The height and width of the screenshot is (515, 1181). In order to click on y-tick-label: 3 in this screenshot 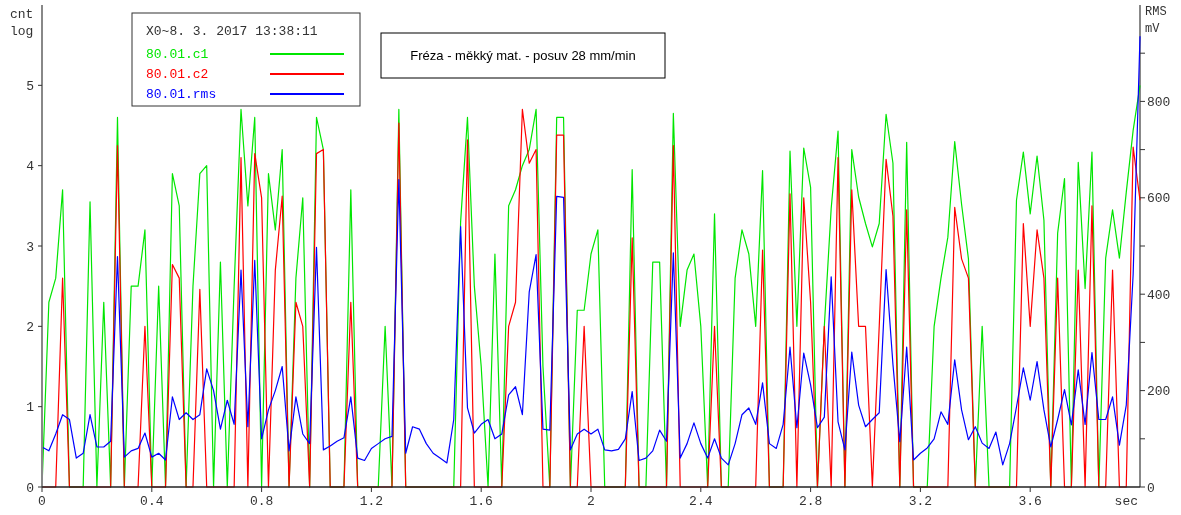, I will do `click(30, 247)`.